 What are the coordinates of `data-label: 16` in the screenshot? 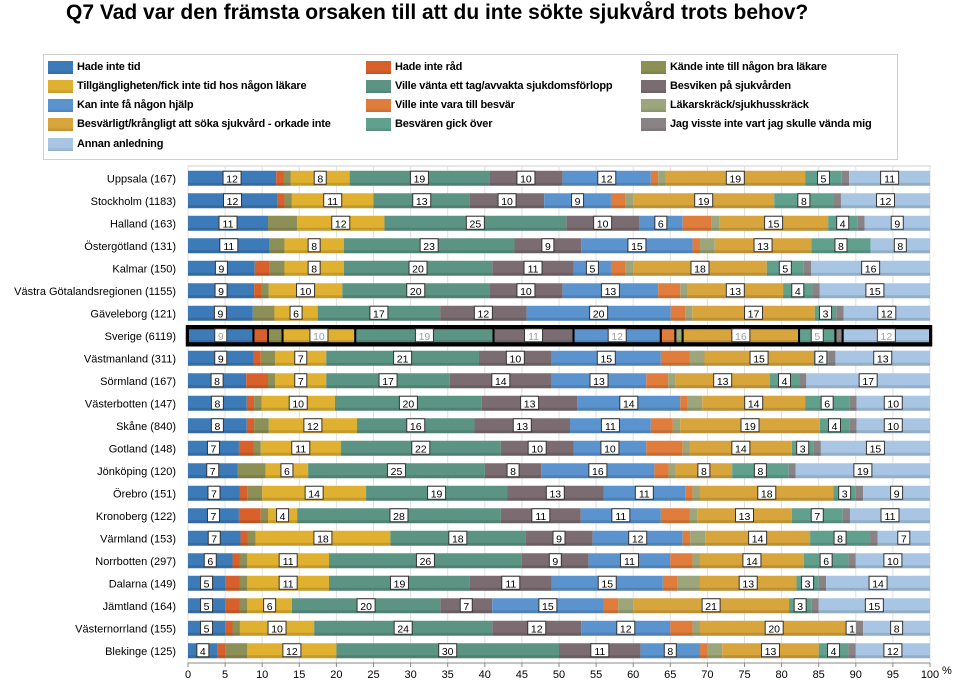 It's located at (871, 269).